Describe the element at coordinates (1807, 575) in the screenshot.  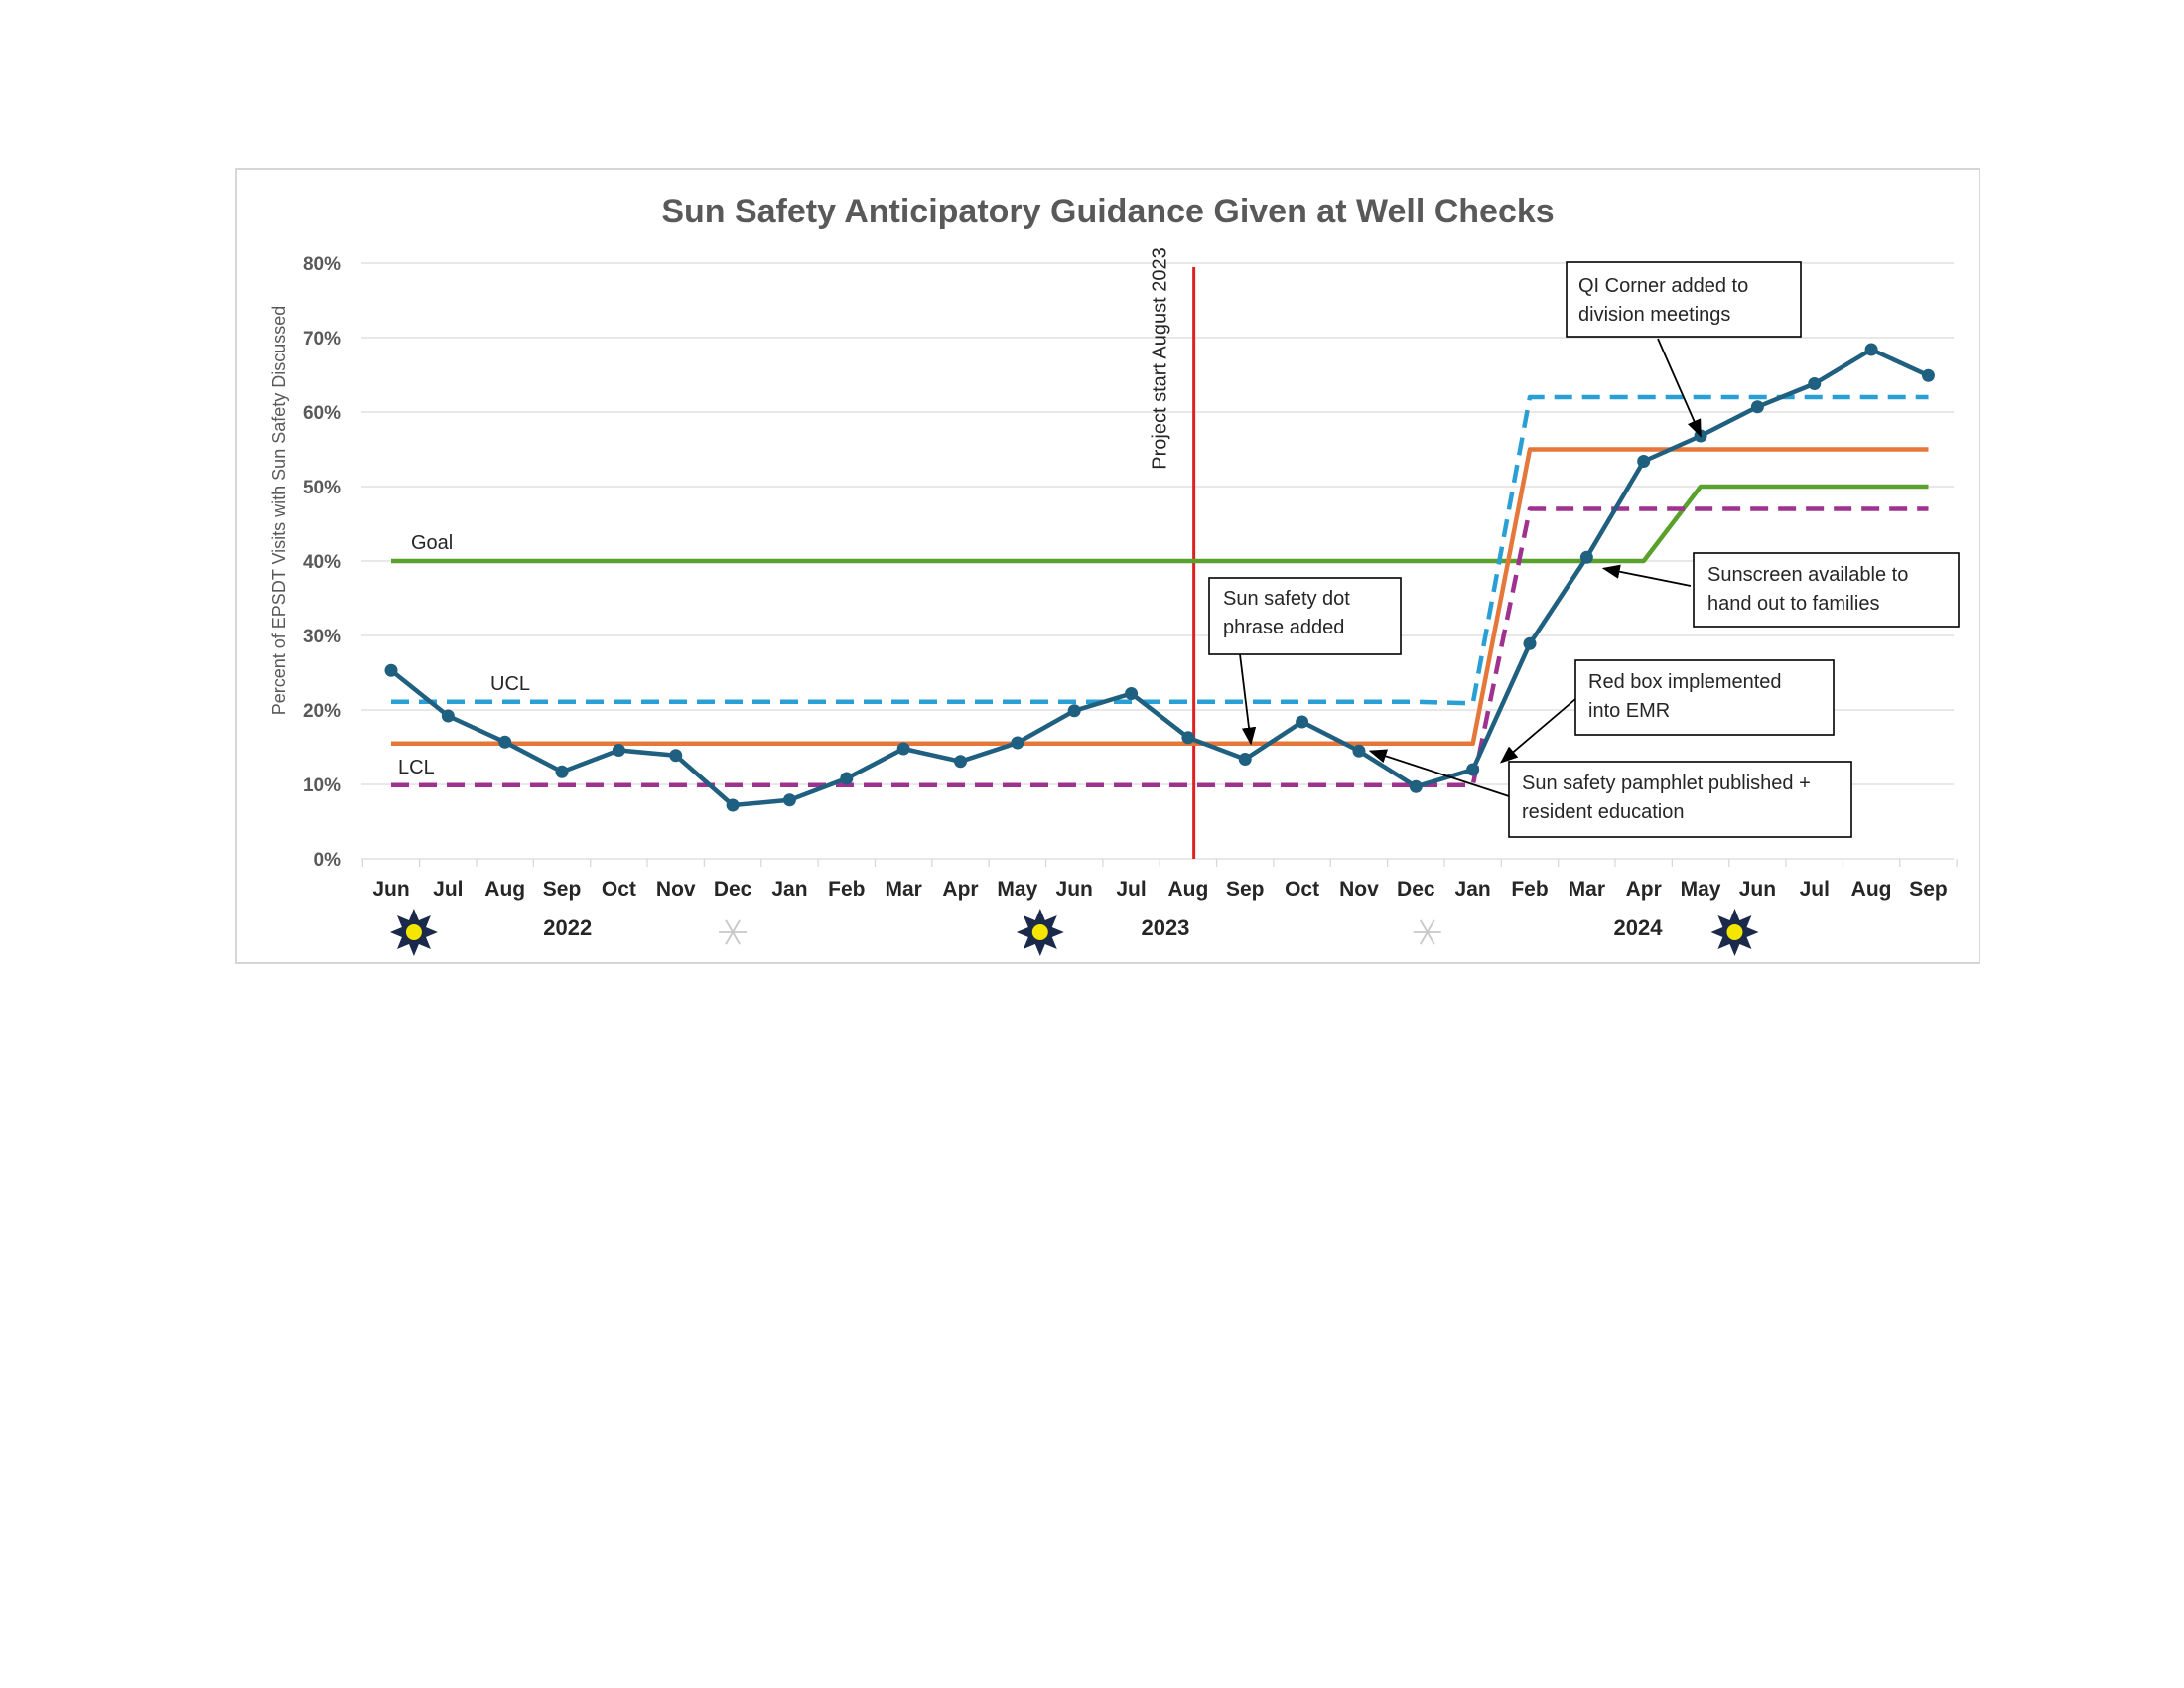
I see `annotation-text: Sunscreen available to` at that location.